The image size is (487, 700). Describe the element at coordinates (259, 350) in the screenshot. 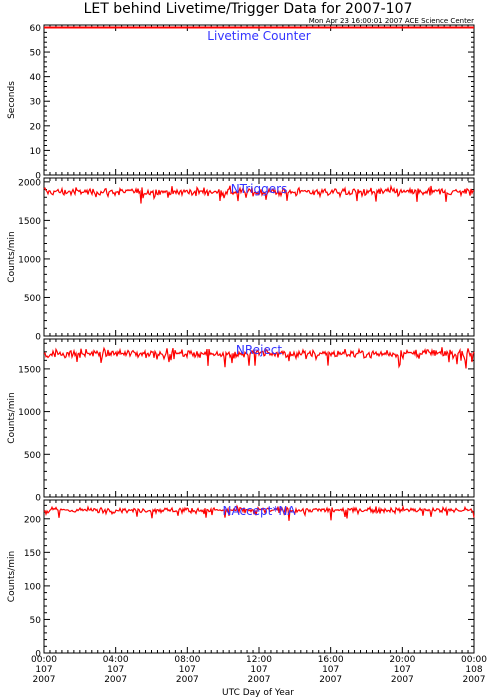

I see `panel-title: NReject` at that location.